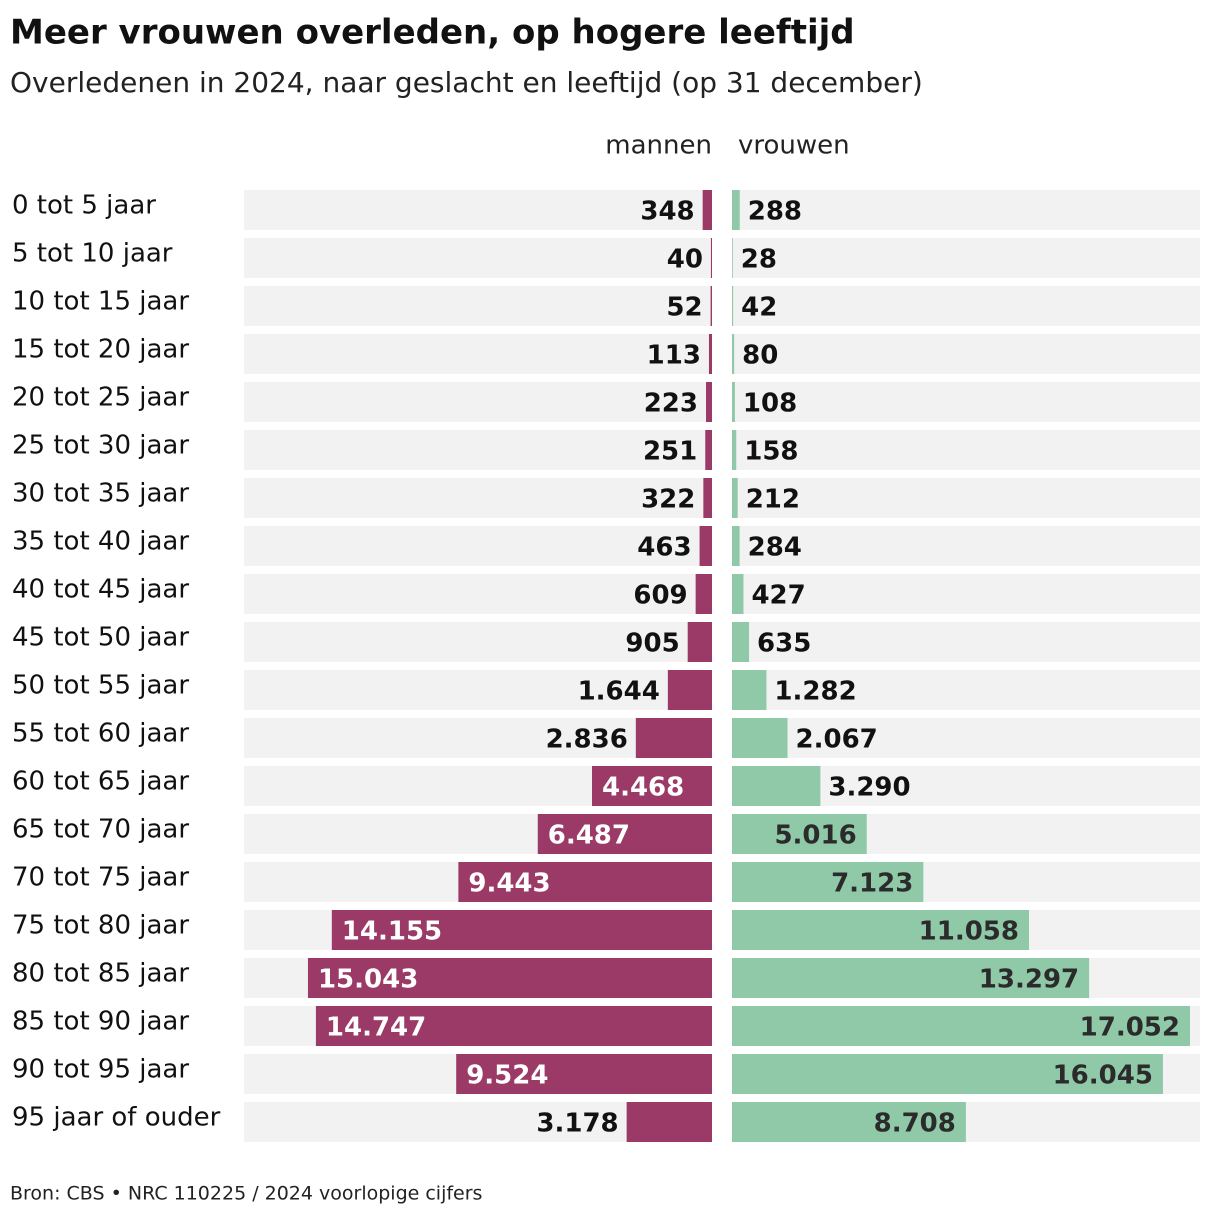 The image size is (1220, 1220). What do you see at coordinates (778, 596) in the screenshot?
I see `value-label: 427` at bounding box center [778, 596].